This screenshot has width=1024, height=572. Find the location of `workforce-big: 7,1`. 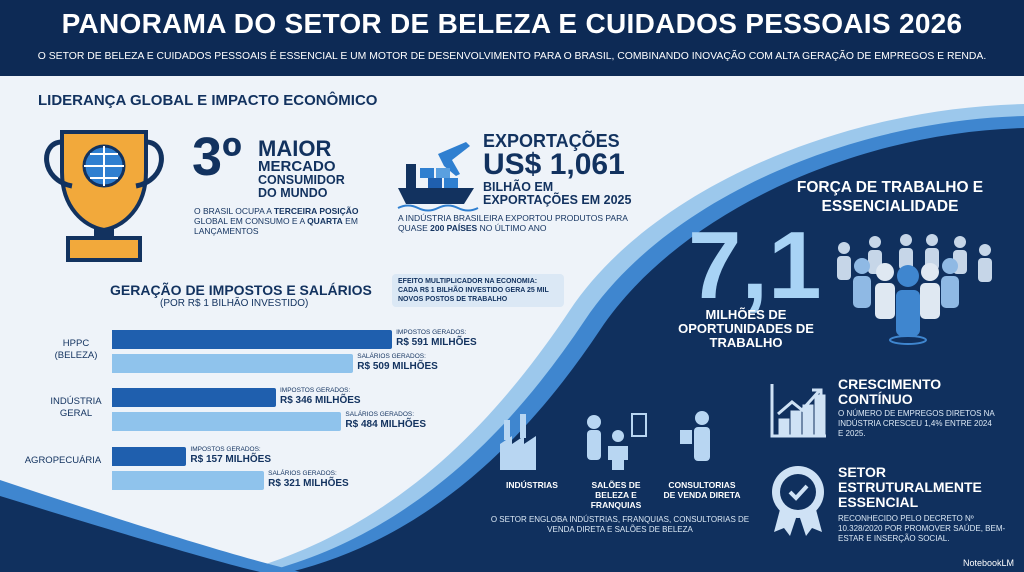

workforce-big: 7,1 is located at coordinates (755, 265).